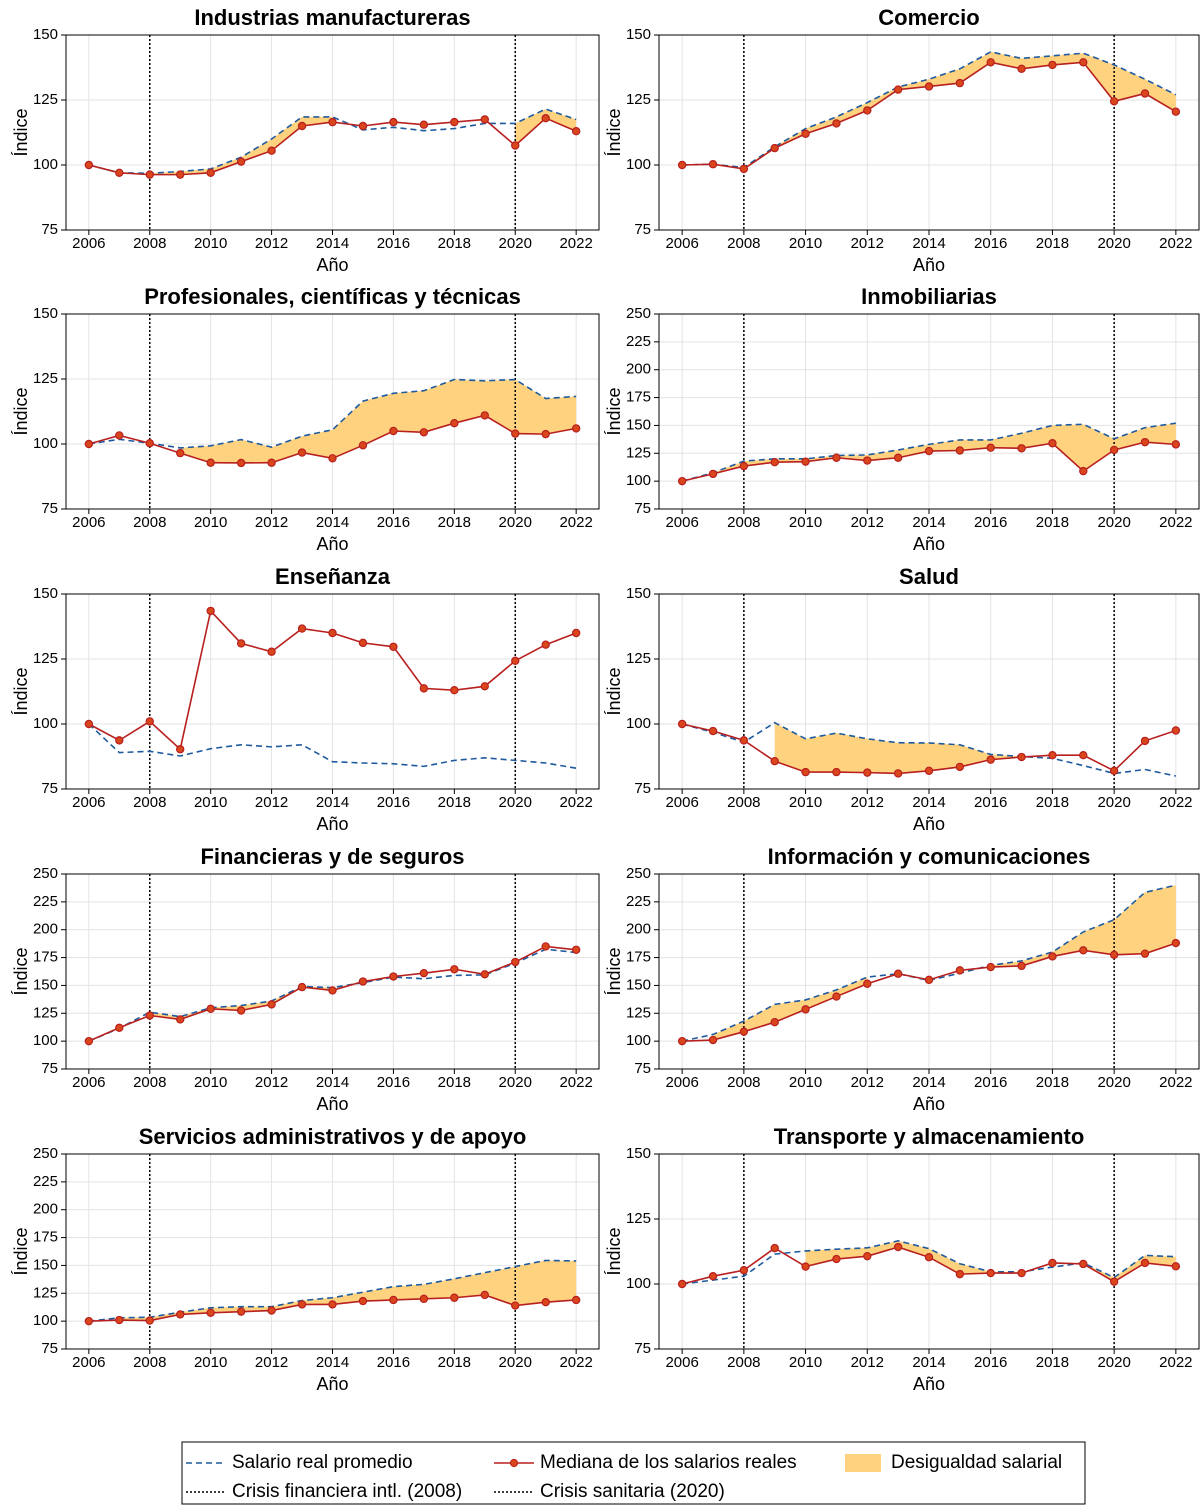 Image resolution: width=1203 pixels, height=1510 pixels. I want to click on legend-label: Crisis financiera intl. (2008), so click(347, 1491).